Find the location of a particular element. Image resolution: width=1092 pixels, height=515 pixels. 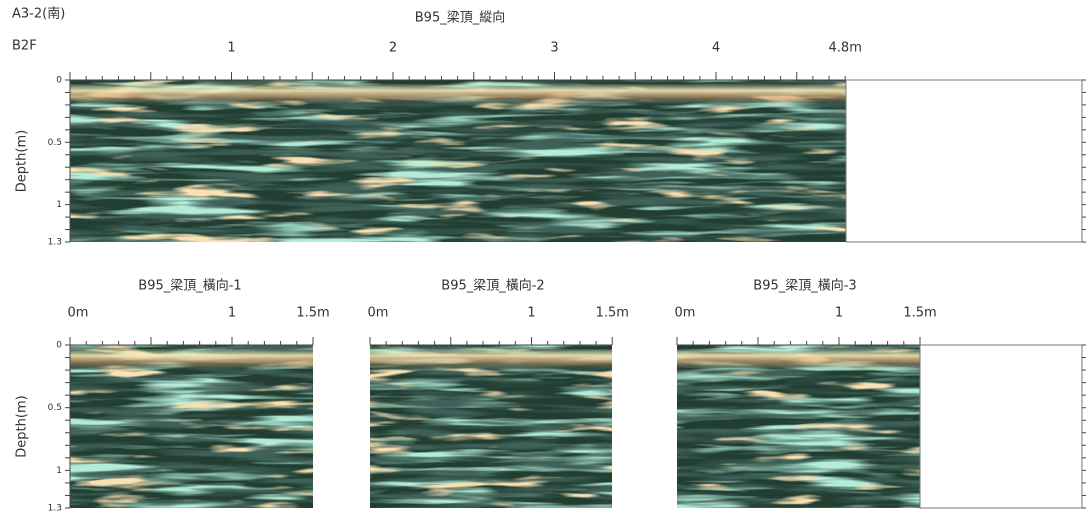

x-label: 3 is located at coordinates (554, 48).